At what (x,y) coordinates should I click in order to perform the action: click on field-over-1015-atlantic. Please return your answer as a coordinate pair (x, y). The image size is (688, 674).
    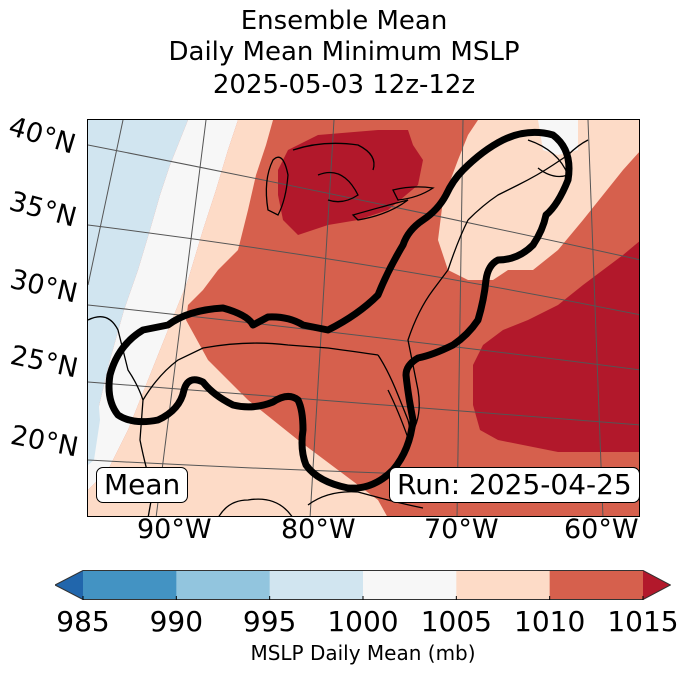
    Looking at the image, I should click on (556, 346).